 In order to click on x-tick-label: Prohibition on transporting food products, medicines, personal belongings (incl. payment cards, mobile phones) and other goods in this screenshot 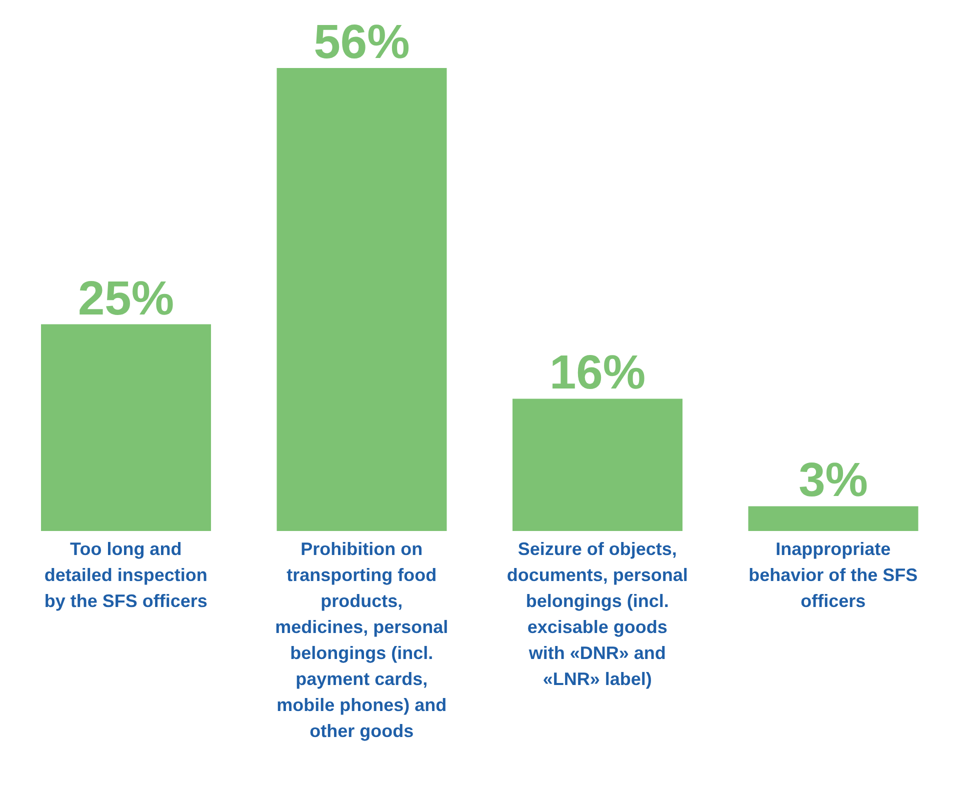, I will do `click(361, 640)`.